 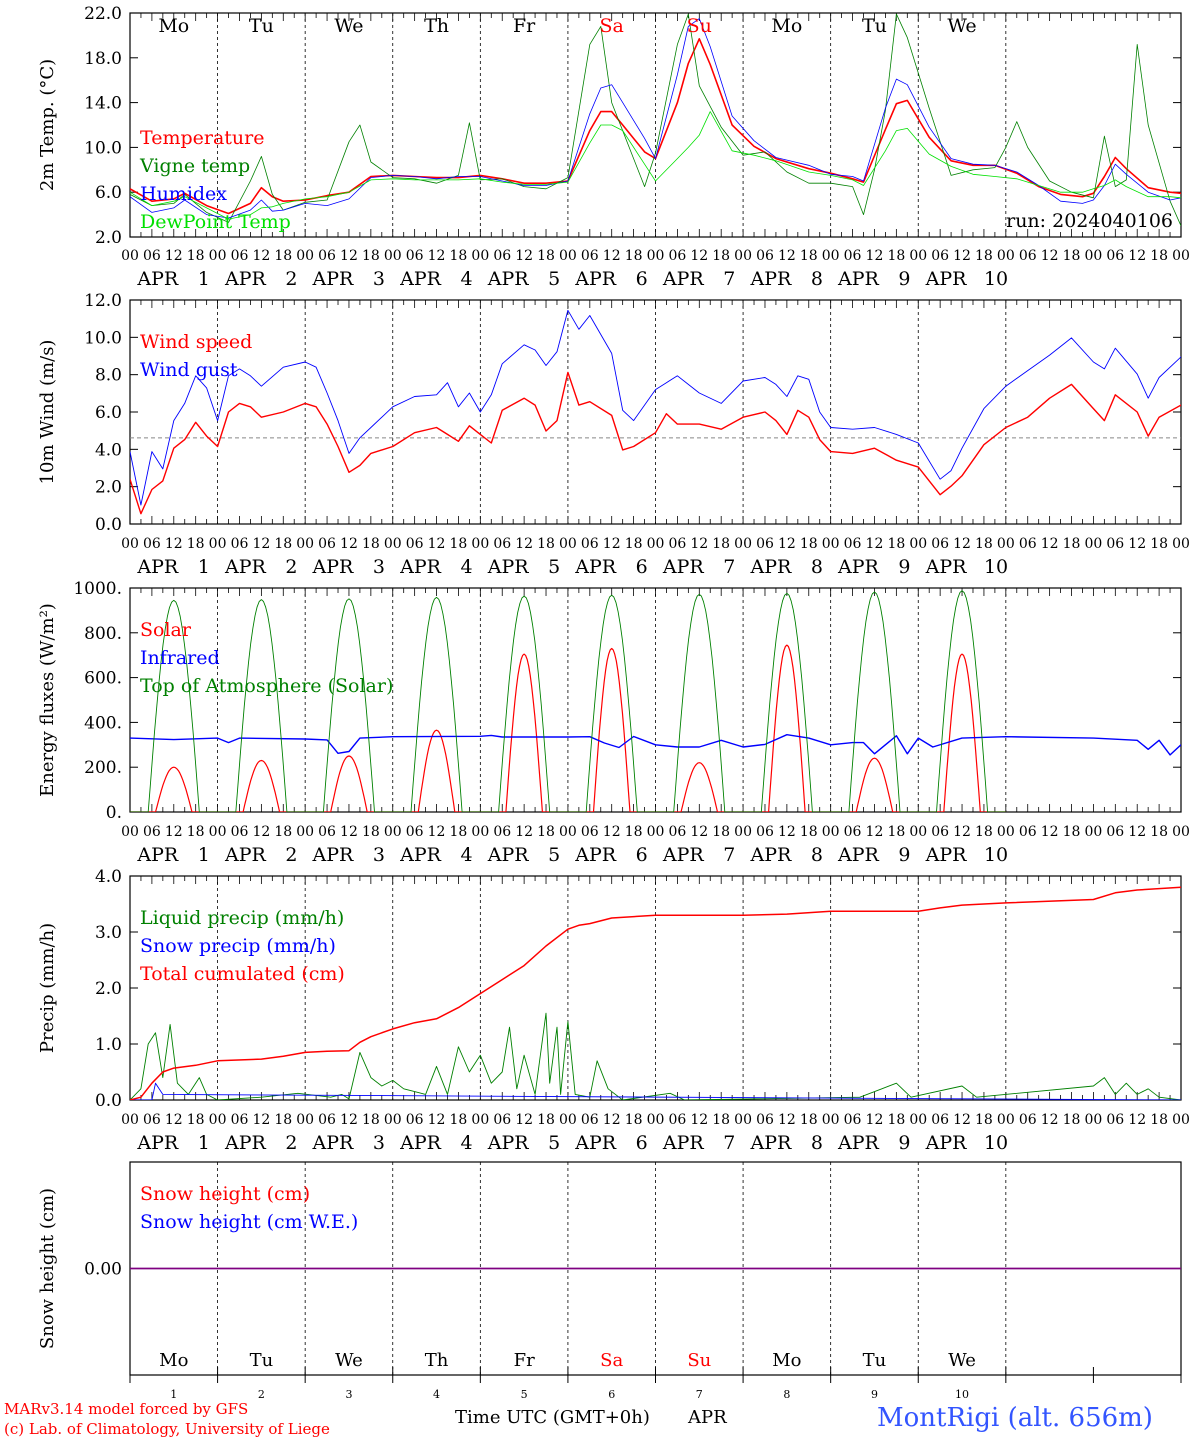 I want to click on y-tick-label: 3.0, so click(x=108, y=933).